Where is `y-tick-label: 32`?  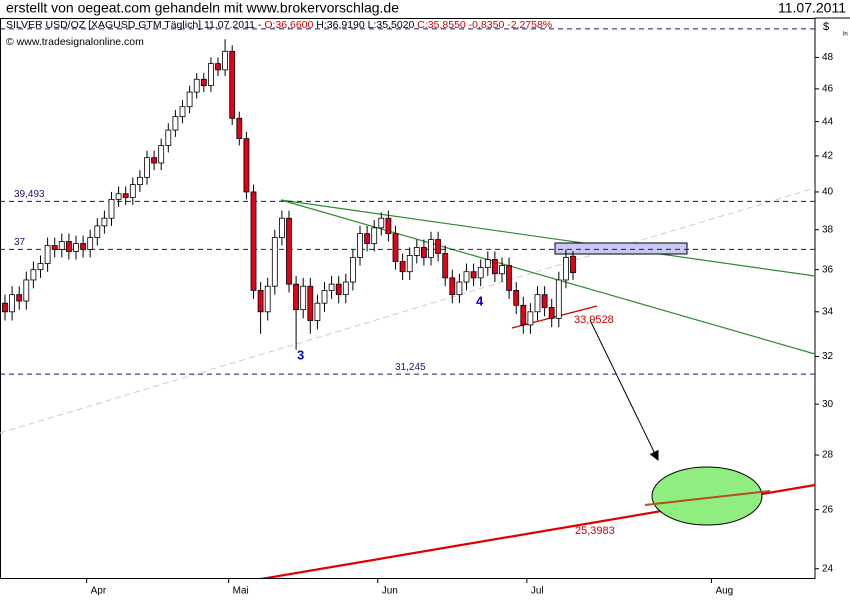
y-tick-label: 32 is located at coordinates (828, 356).